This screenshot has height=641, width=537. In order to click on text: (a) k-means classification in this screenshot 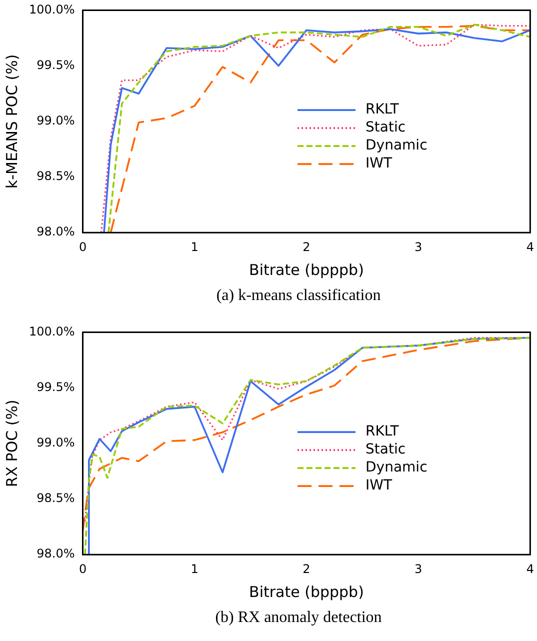, I will do `click(298, 296)`.